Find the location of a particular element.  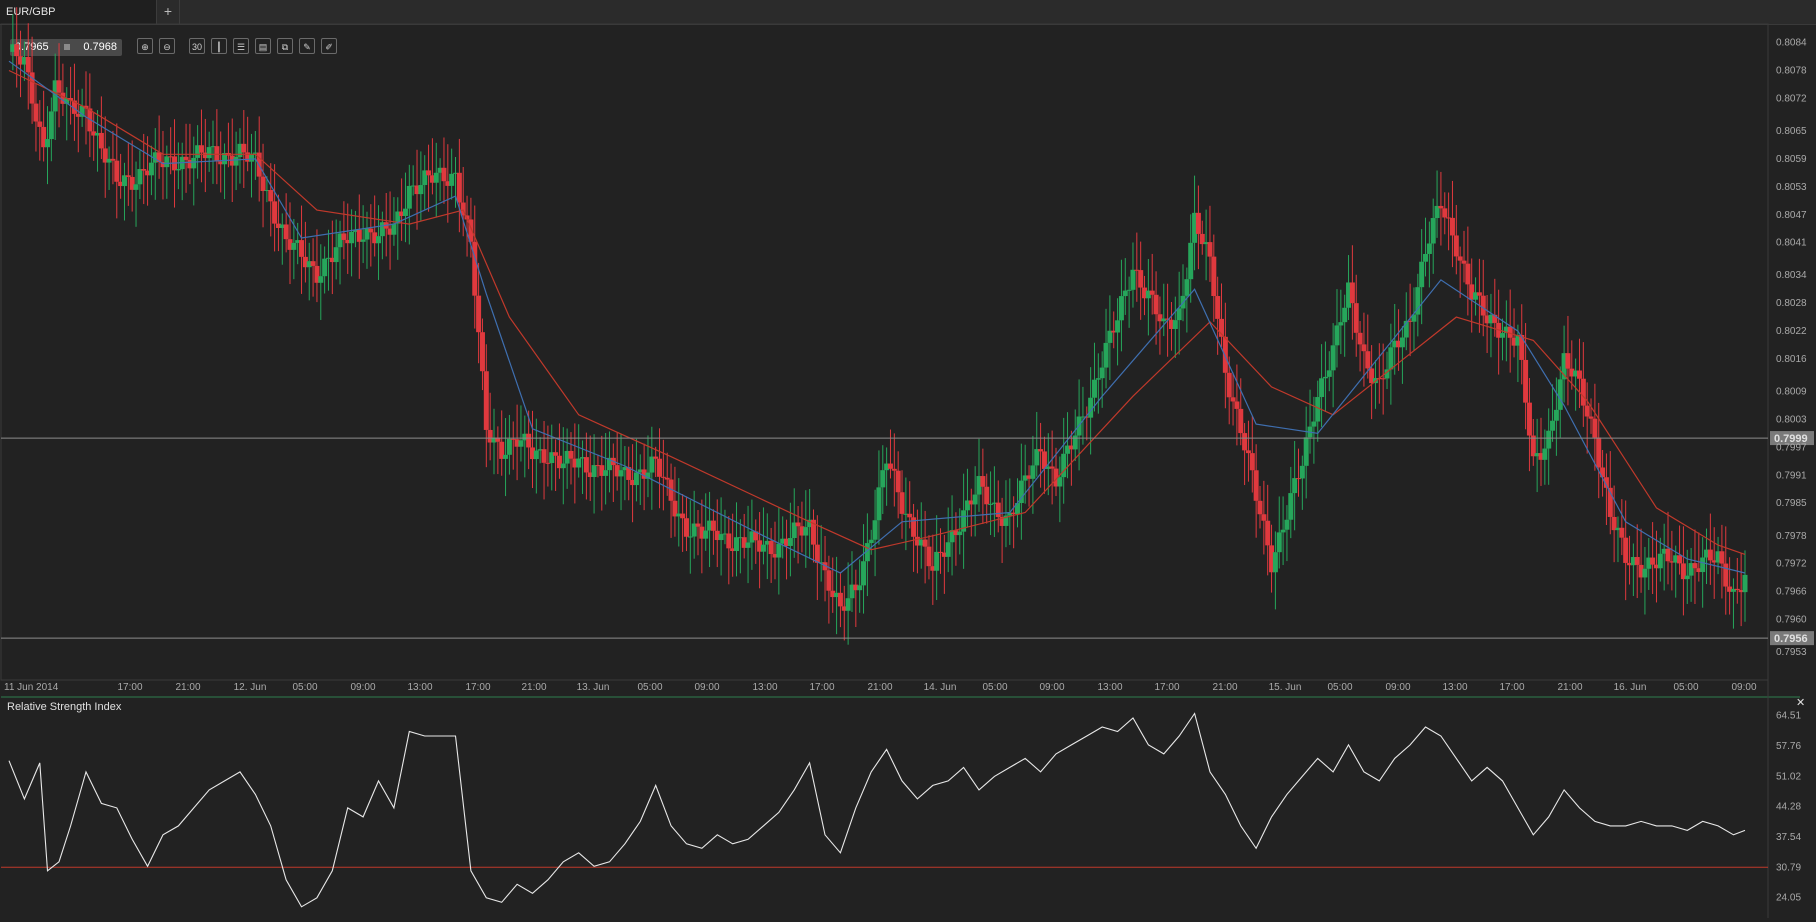

edit-icon: ✎ is located at coordinates (307, 46).